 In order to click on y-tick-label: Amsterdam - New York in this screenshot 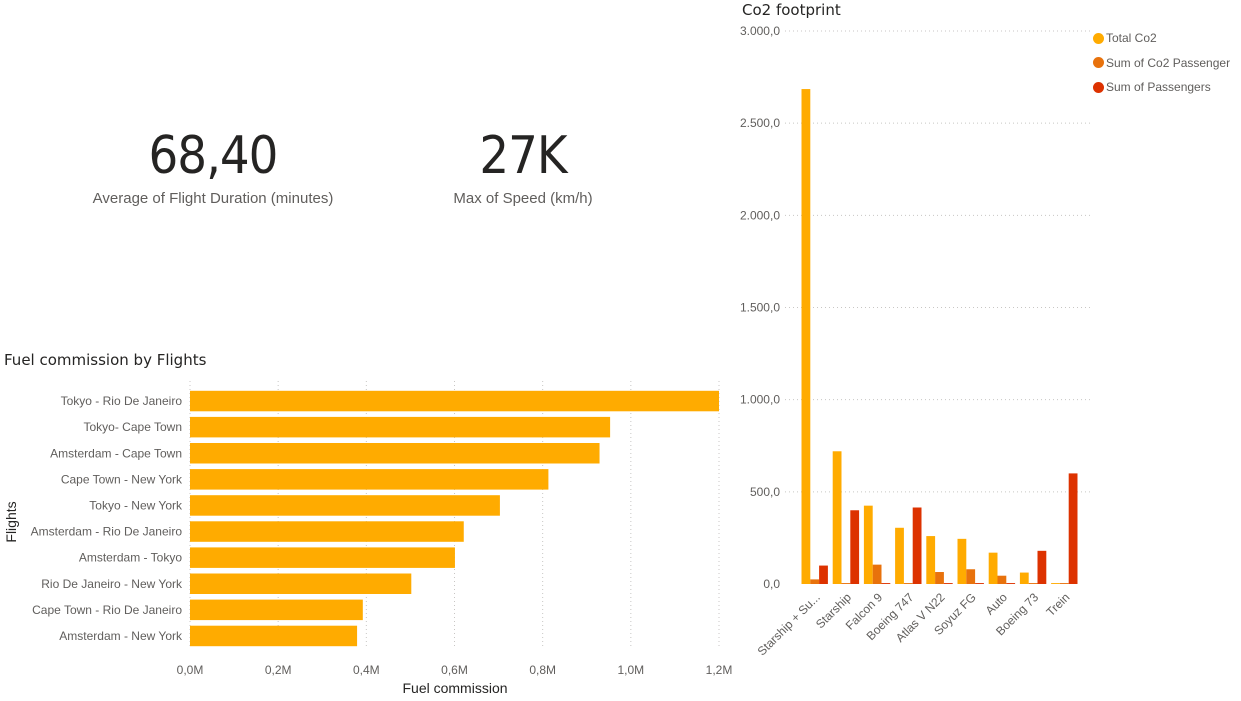, I will do `click(121, 636)`.